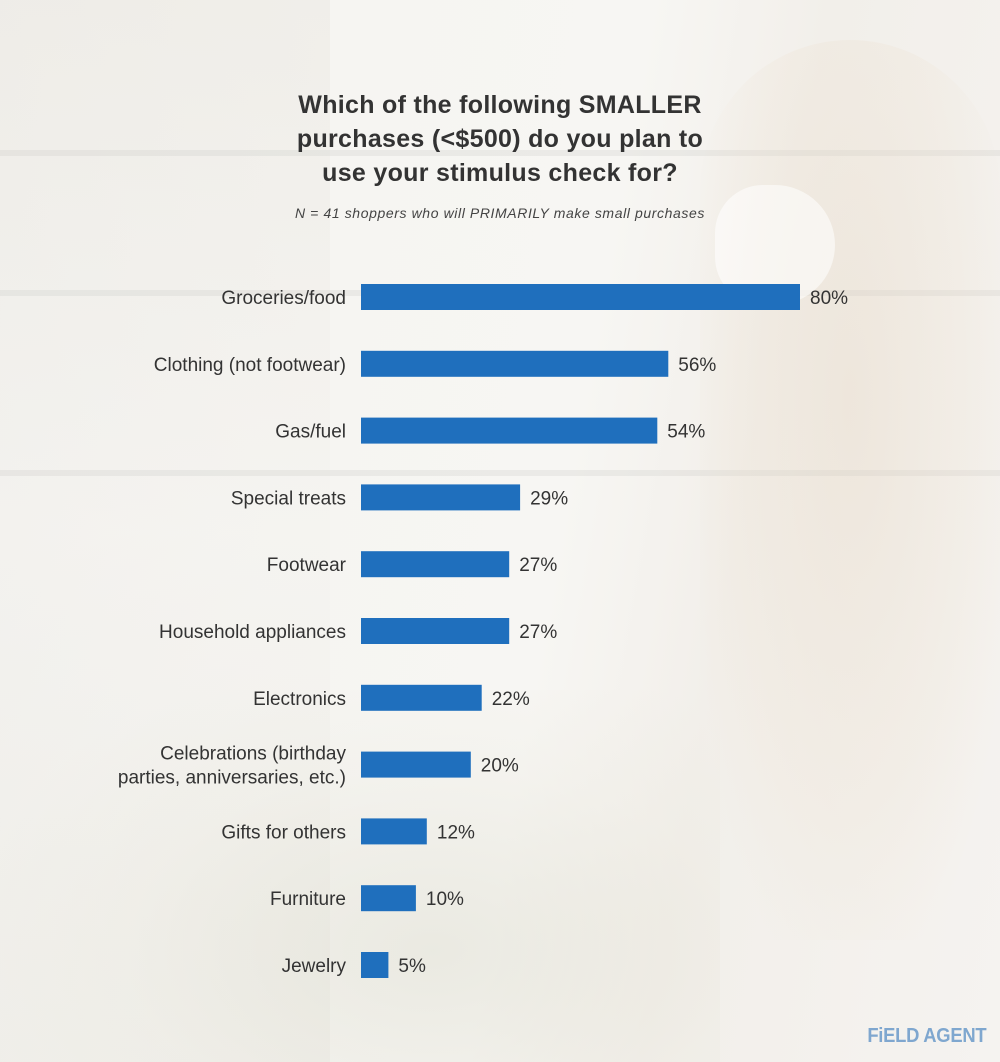 This screenshot has width=1000, height=1062. I want to click on category-label: parties, anniversaries, etc.), so click(232, 778).